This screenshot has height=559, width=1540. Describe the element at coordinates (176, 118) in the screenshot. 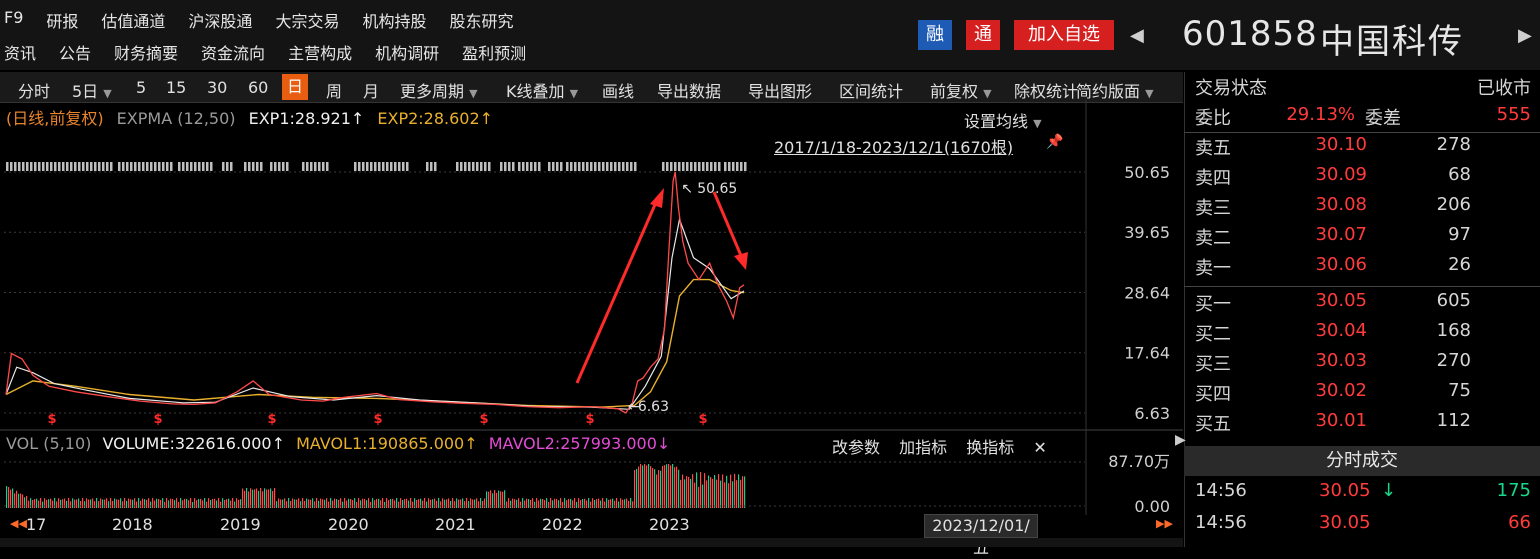

I see `indicator-name: EXPMA (12,50)` at that location.